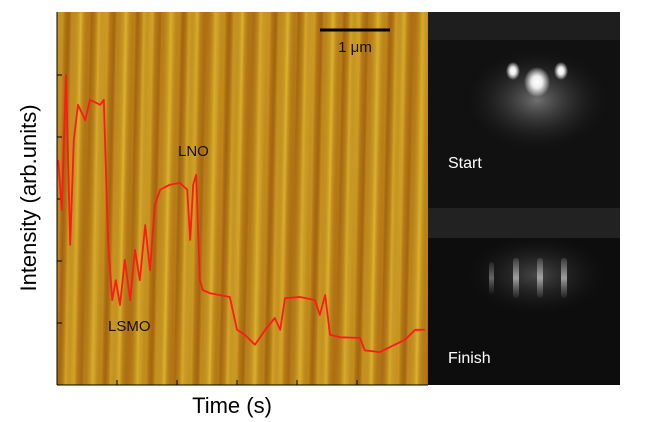  What do you see at coordinates (537, 100) in the screenshot?
I see `rheed-glow` at bounding box center [537, 100].